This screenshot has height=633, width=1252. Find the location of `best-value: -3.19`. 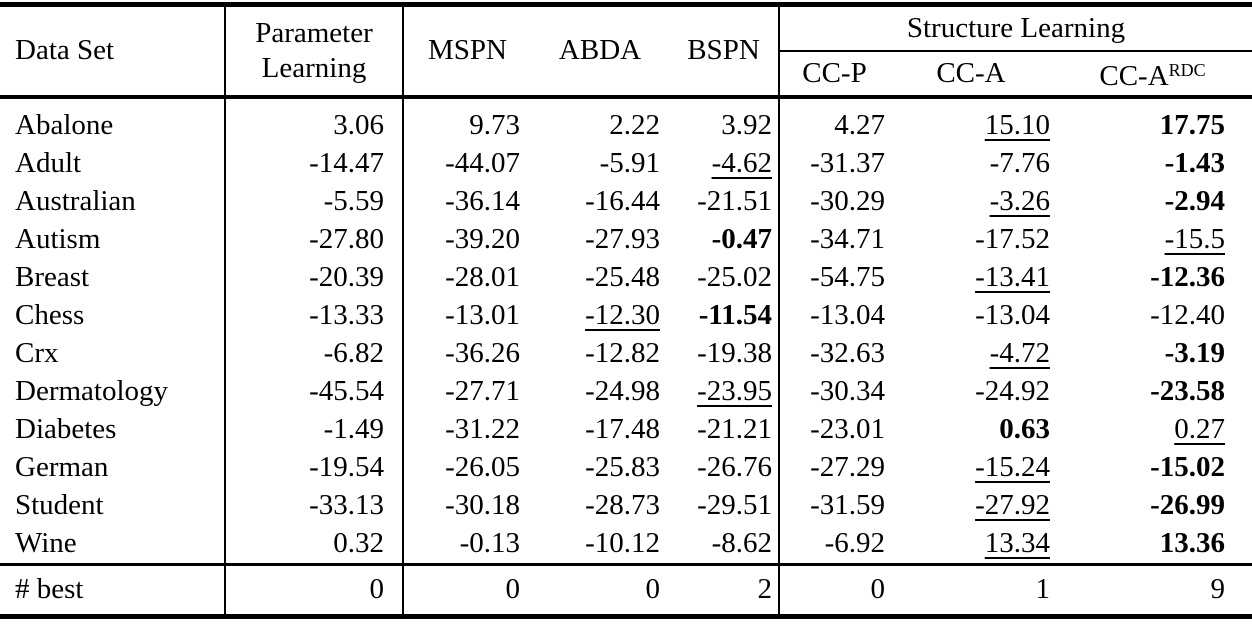

best-value: -3.19 is located at coordinates (1194, 353).